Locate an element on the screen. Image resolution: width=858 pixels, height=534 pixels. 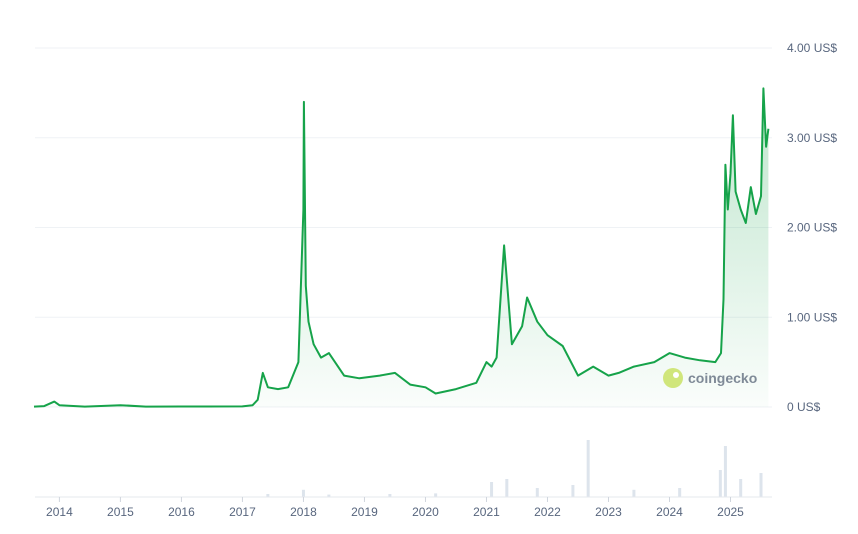
y-tick-label: 1.00 US$ is located at coordinates (812, 317).